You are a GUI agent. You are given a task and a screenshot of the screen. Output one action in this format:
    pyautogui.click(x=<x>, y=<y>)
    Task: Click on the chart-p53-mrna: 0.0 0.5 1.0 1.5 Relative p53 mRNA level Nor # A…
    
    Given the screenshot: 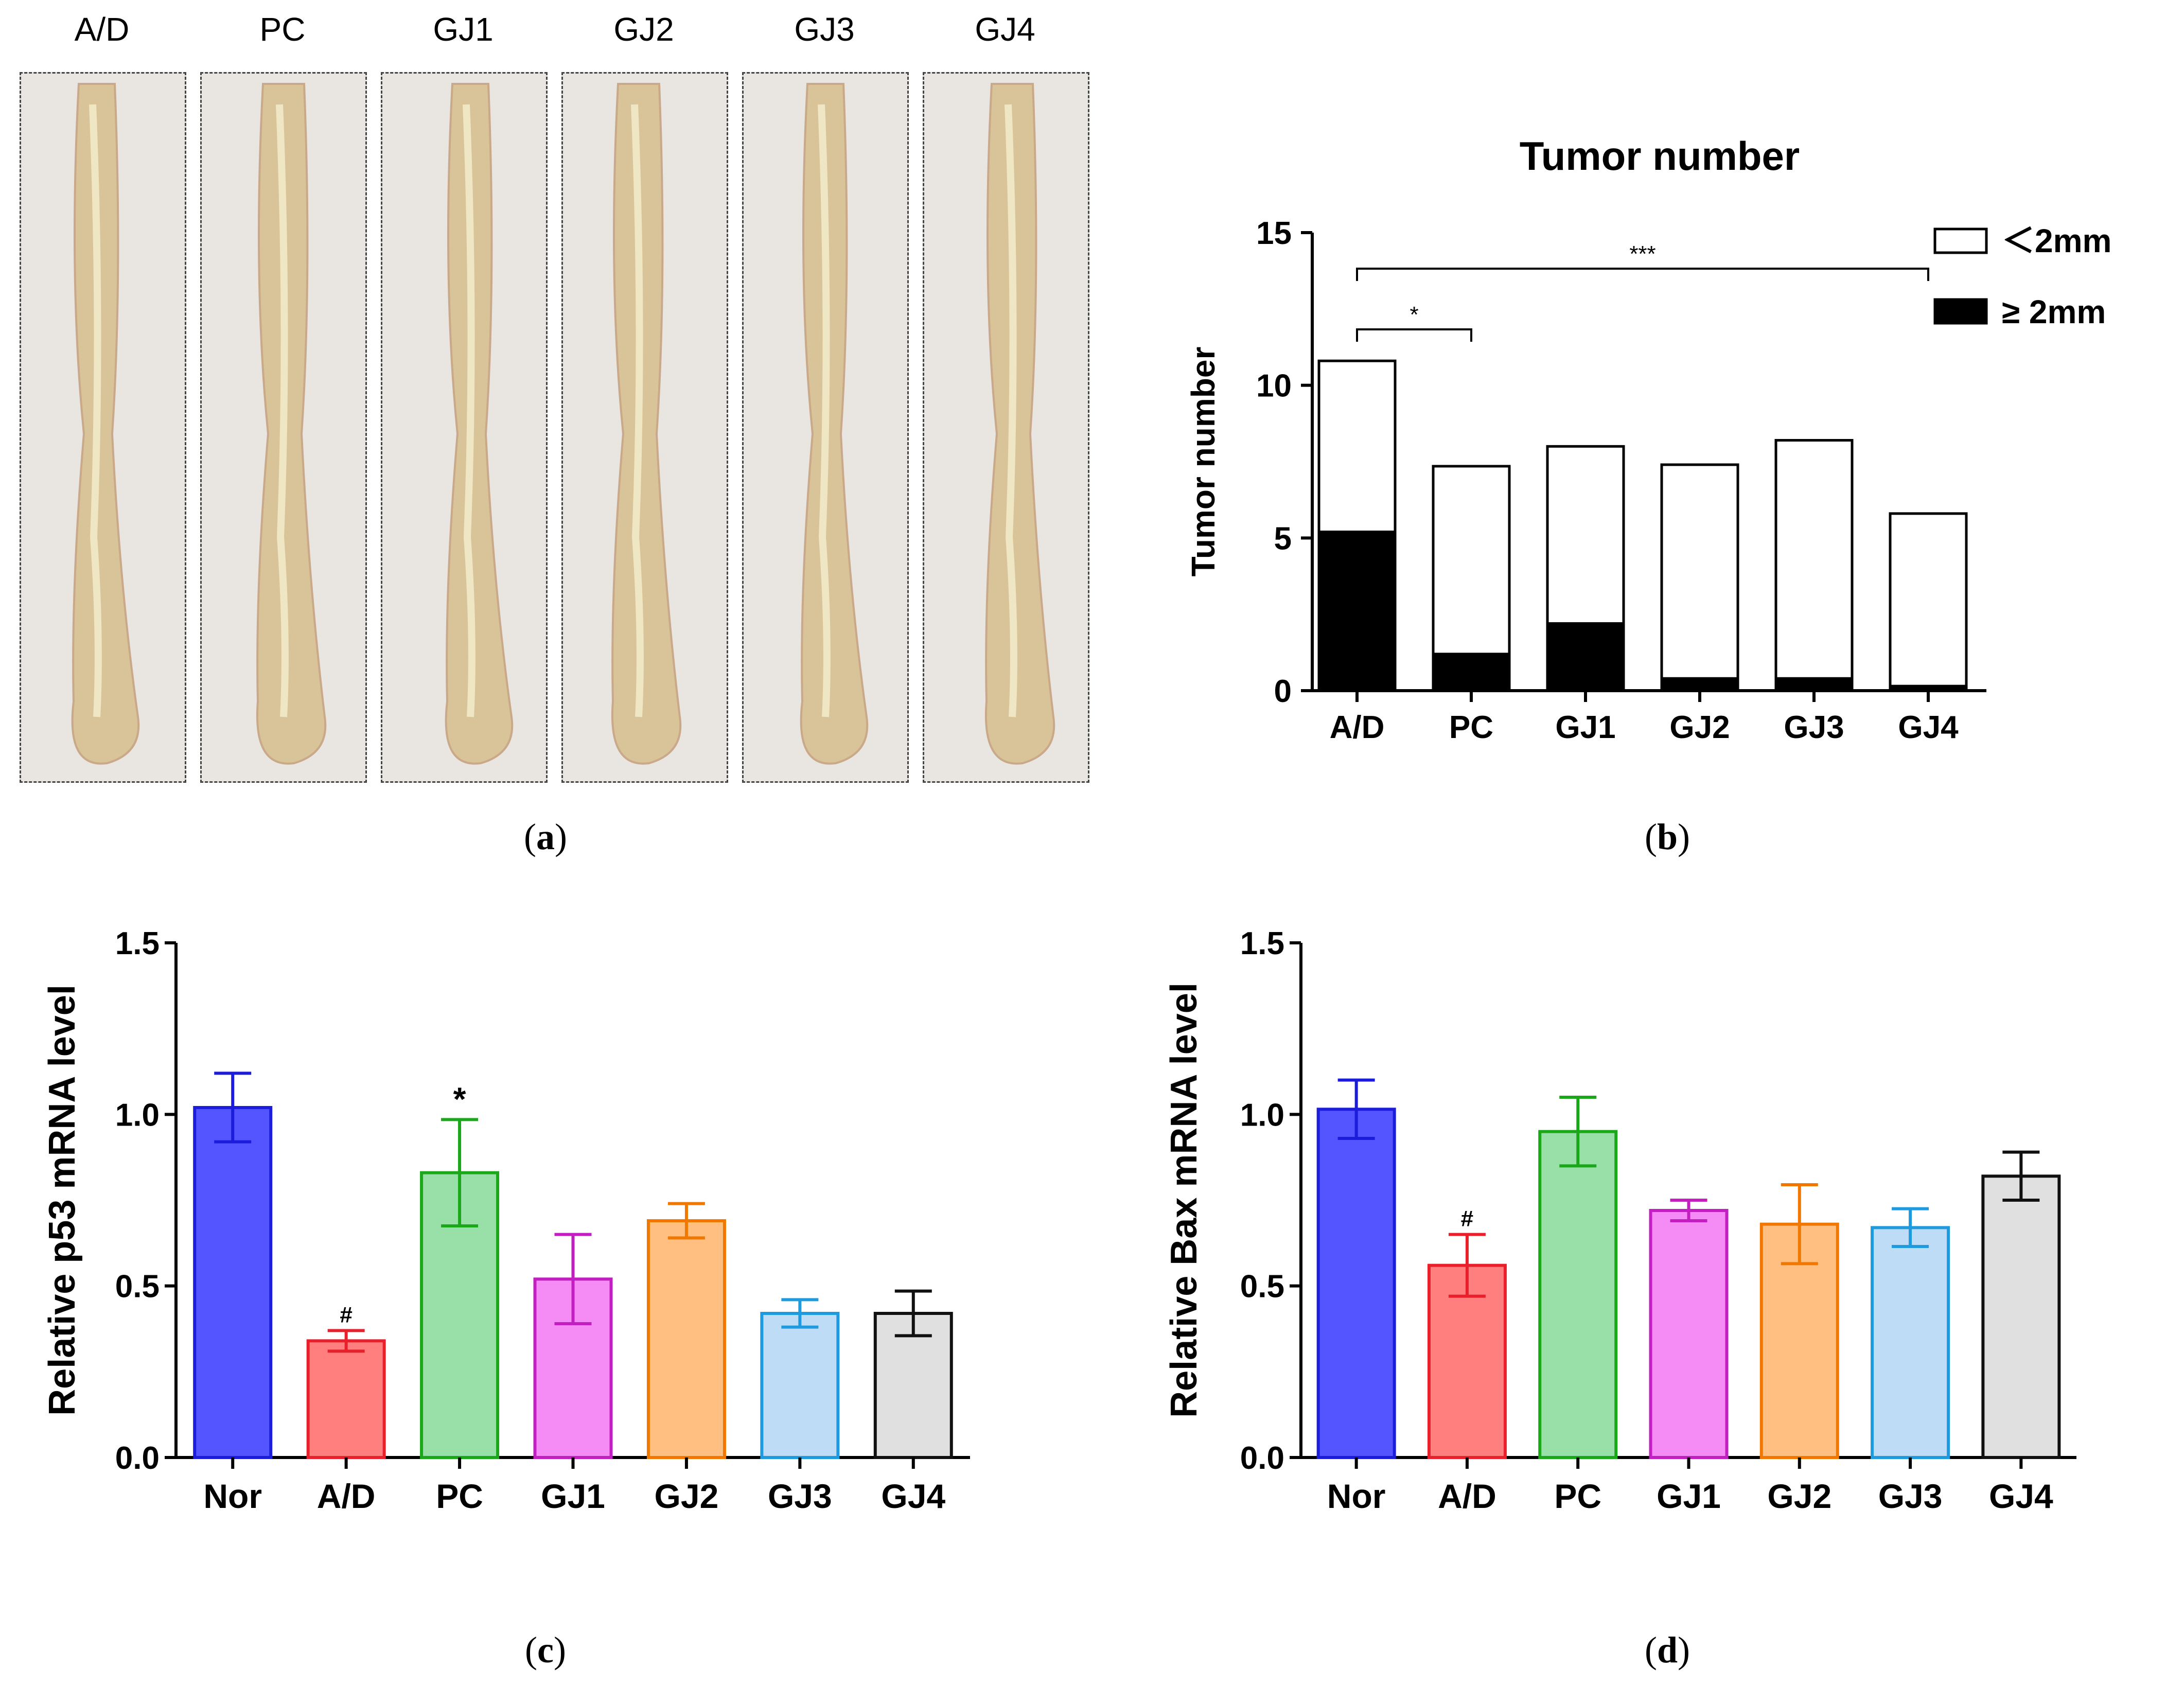 What is the action you would take?
    pyautogui.click(x=506, y=1220)
    